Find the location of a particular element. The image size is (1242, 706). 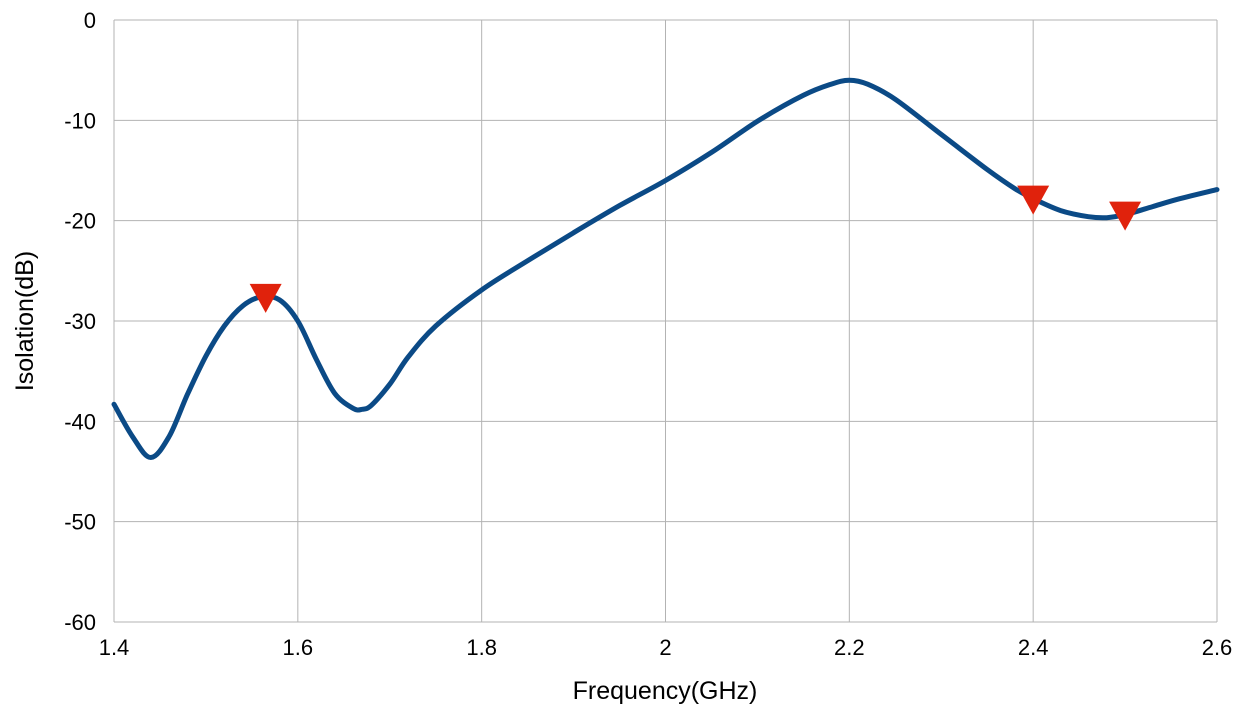

y-tick-label: -40 is located at coordinates (80, 421).